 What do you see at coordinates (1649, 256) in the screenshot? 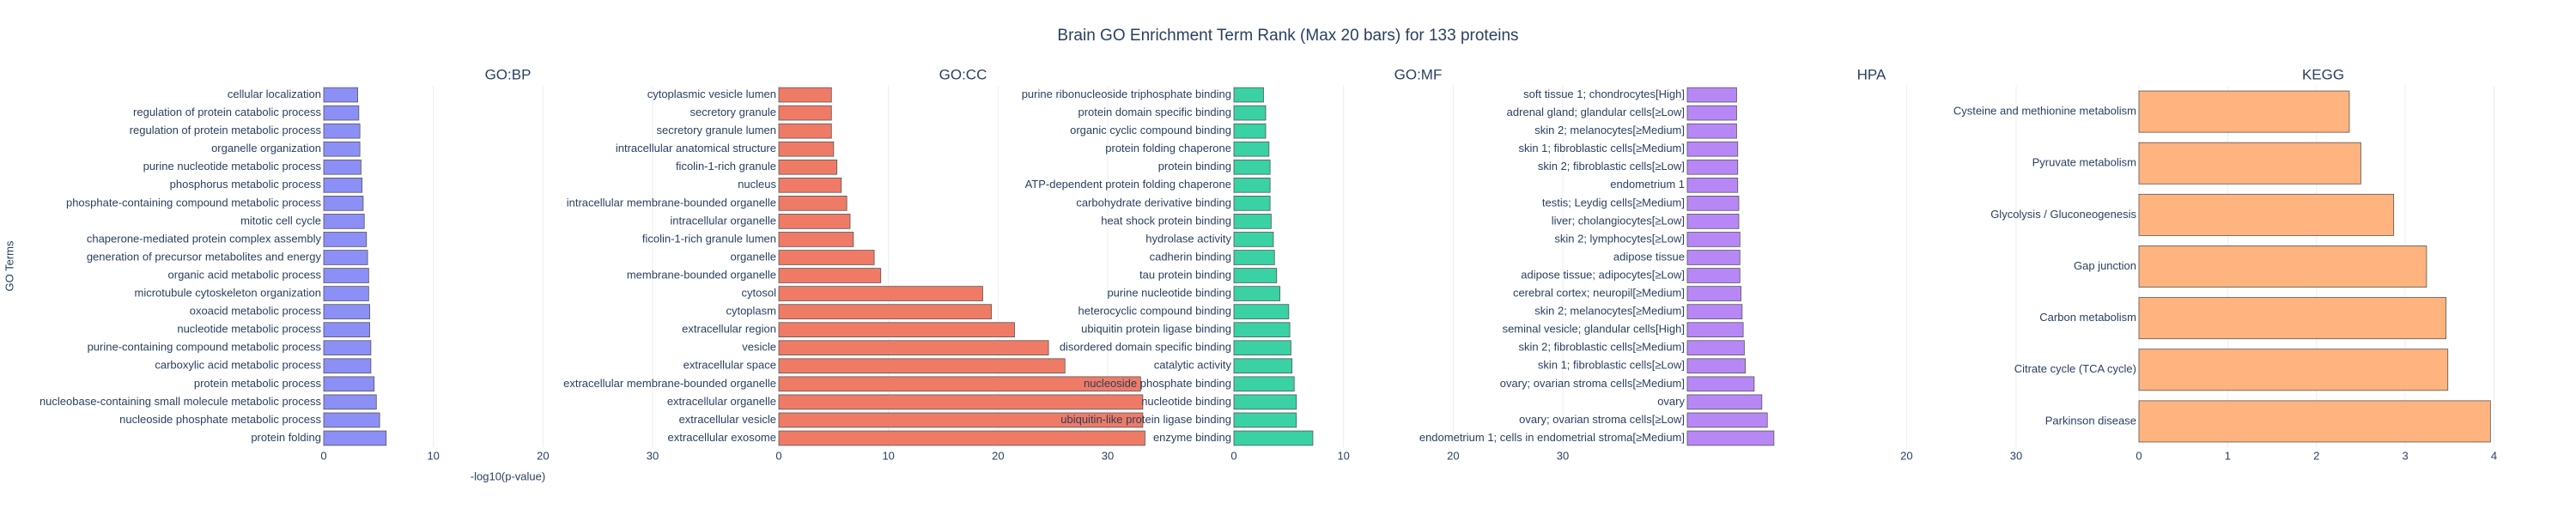
I see `y-tick-label: adipose tissue` at bounding box center [1649, 256].